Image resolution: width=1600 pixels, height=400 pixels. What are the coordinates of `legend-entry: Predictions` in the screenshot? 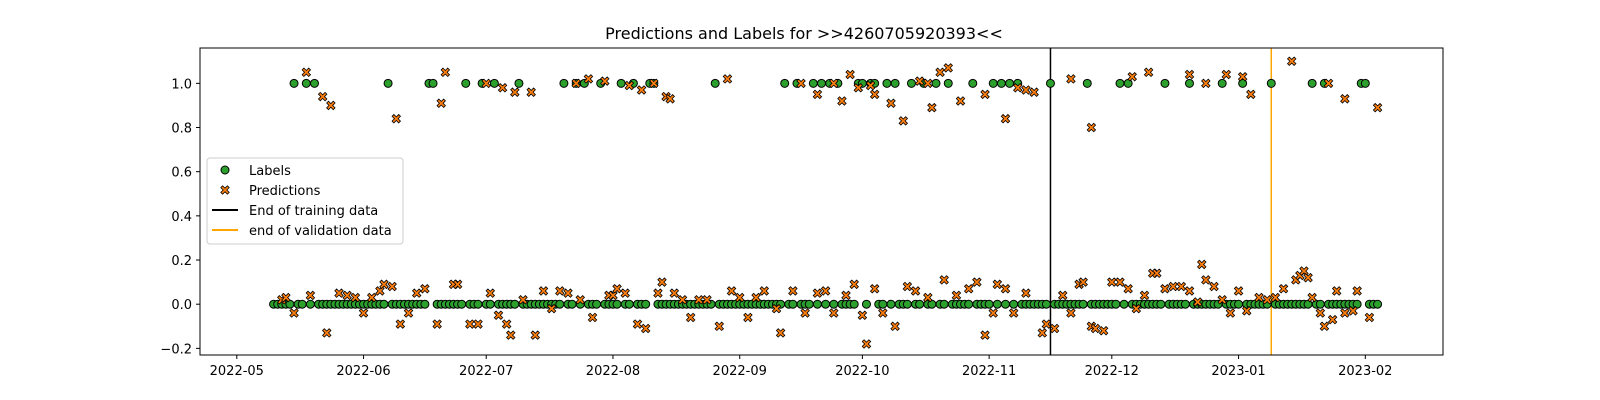 It's located at (270, 191).